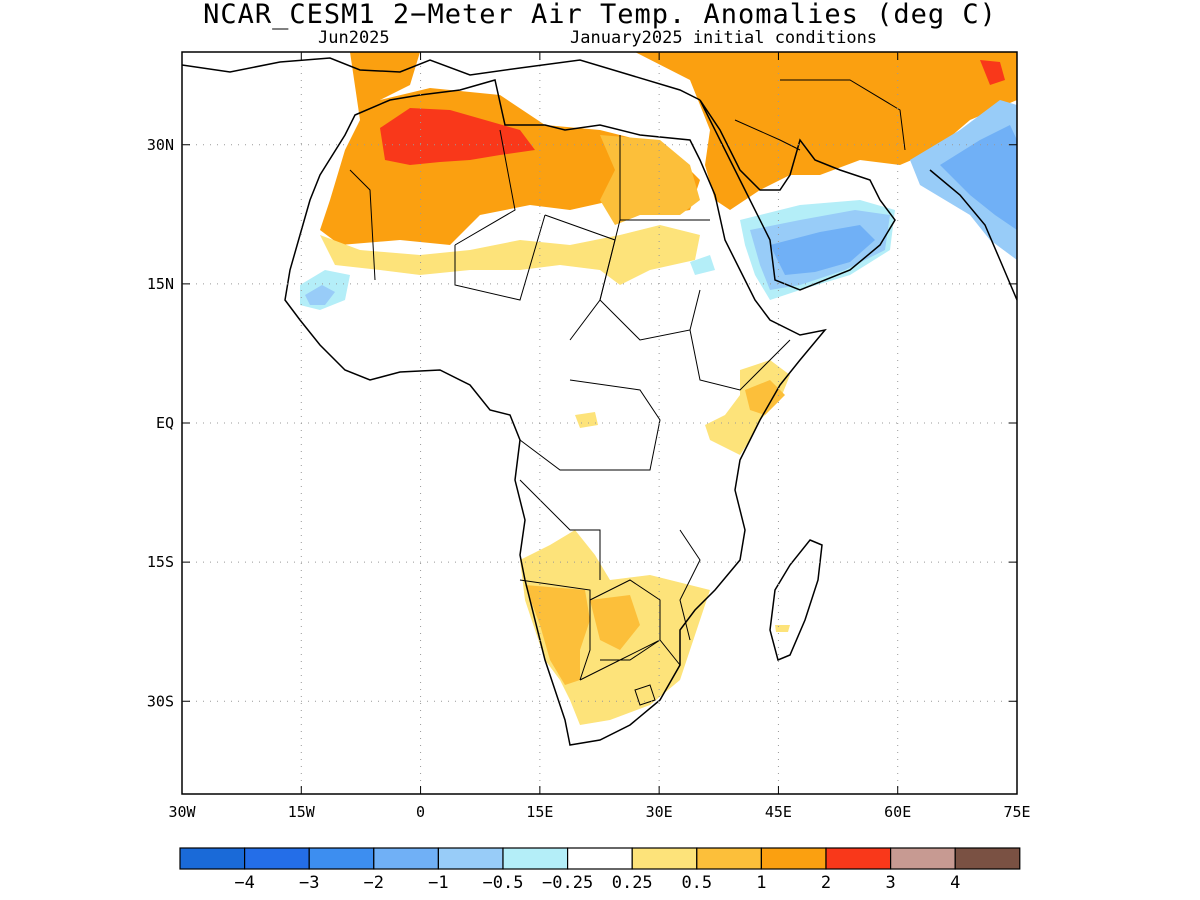 The width and height of the screenshot is (1200, 900). I want to click on legend-label: −3, so click(309, 883).